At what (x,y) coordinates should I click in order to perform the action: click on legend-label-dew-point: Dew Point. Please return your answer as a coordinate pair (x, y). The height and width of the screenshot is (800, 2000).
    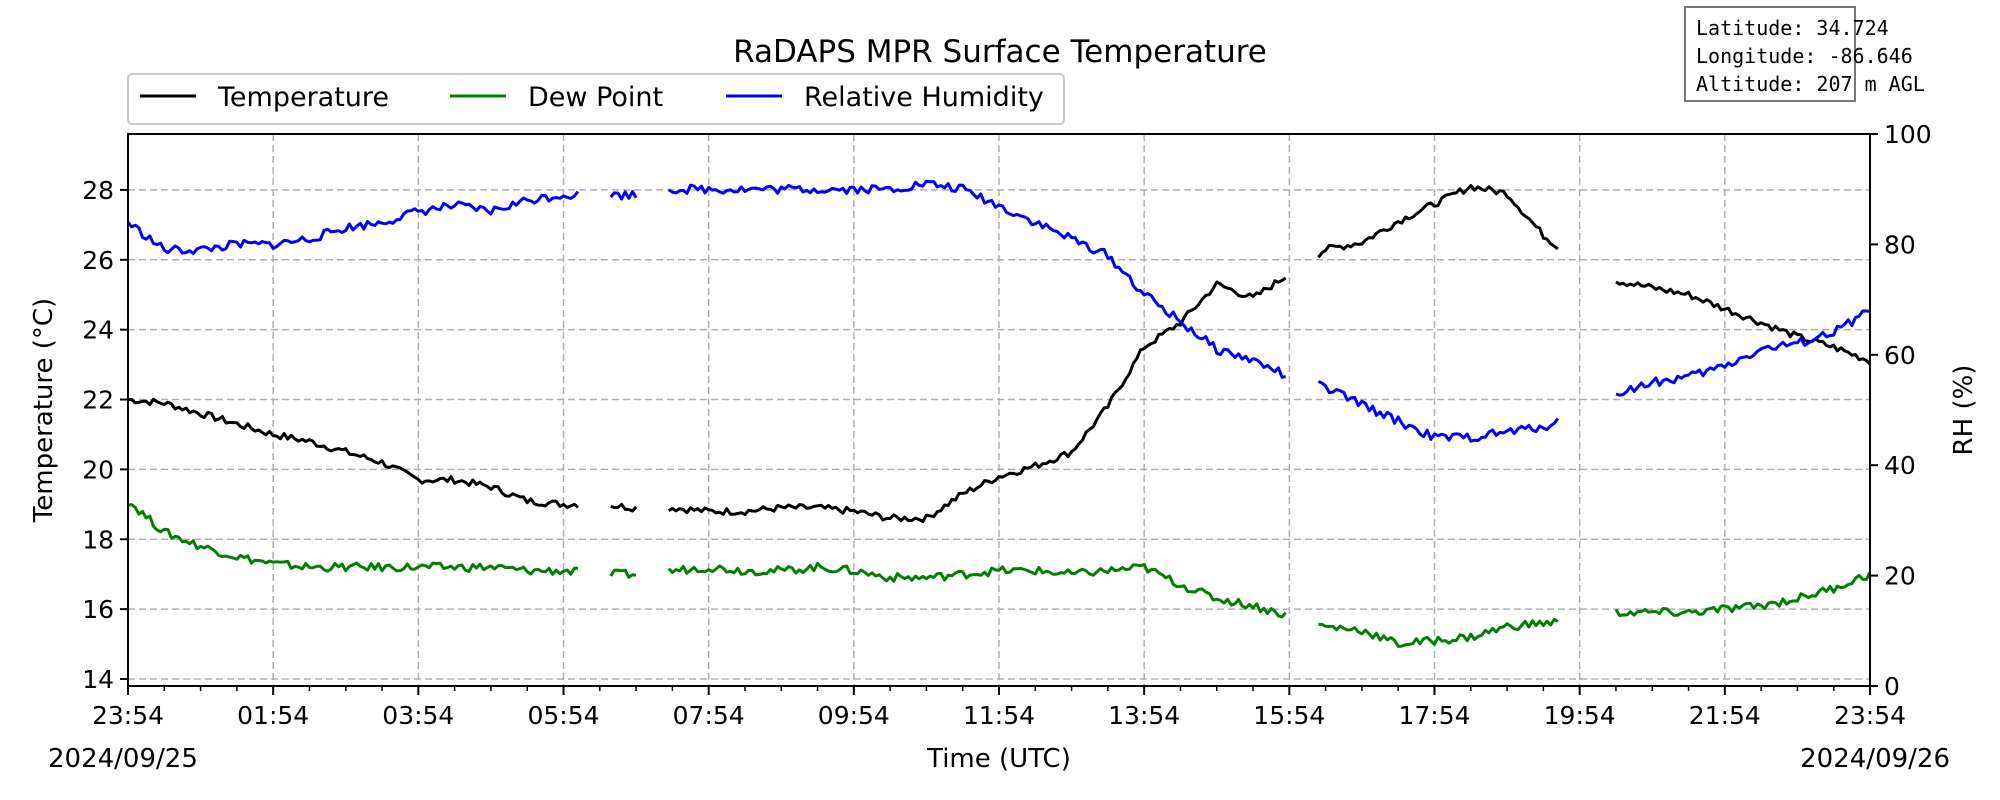
    Looking at the image, I should click on (595, 97).